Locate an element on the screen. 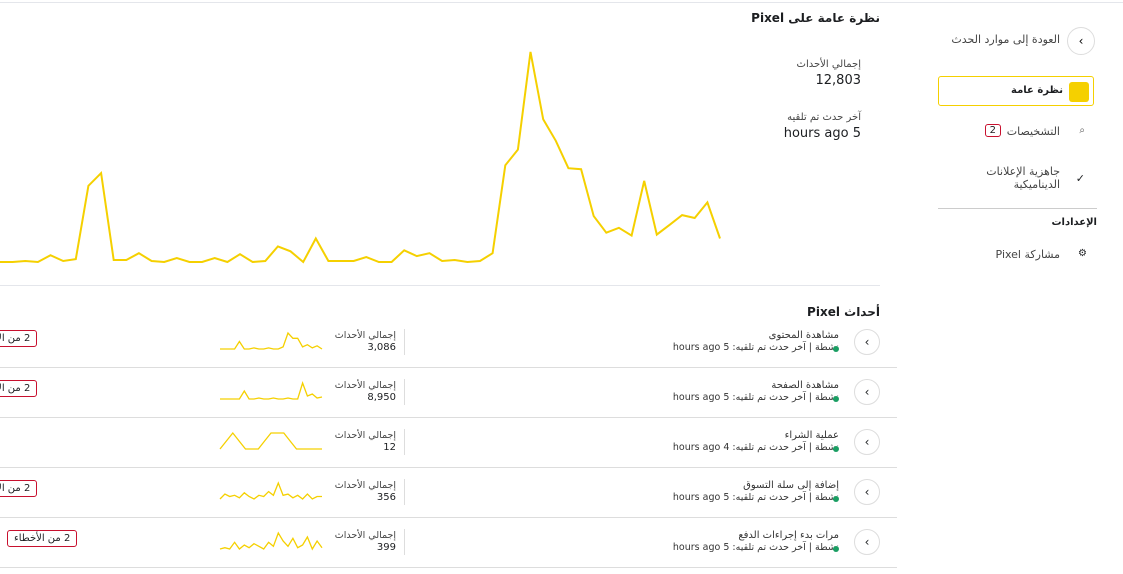  nav-active is located at coordinates (1016, 91).